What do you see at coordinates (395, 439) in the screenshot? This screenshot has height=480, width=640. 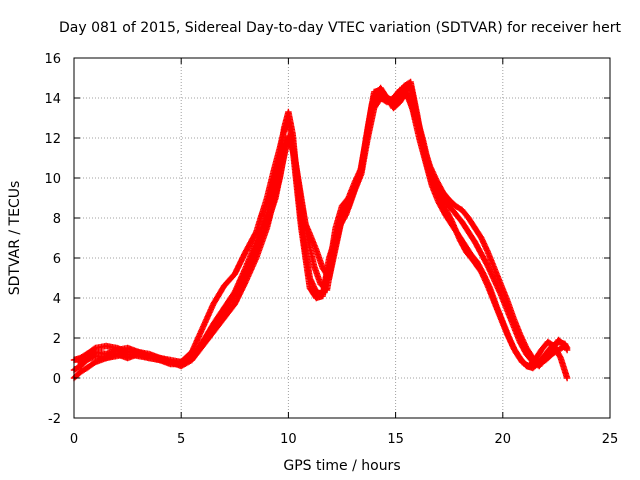 I see `x-tick-label: 15` at bounding box center [395, 439].